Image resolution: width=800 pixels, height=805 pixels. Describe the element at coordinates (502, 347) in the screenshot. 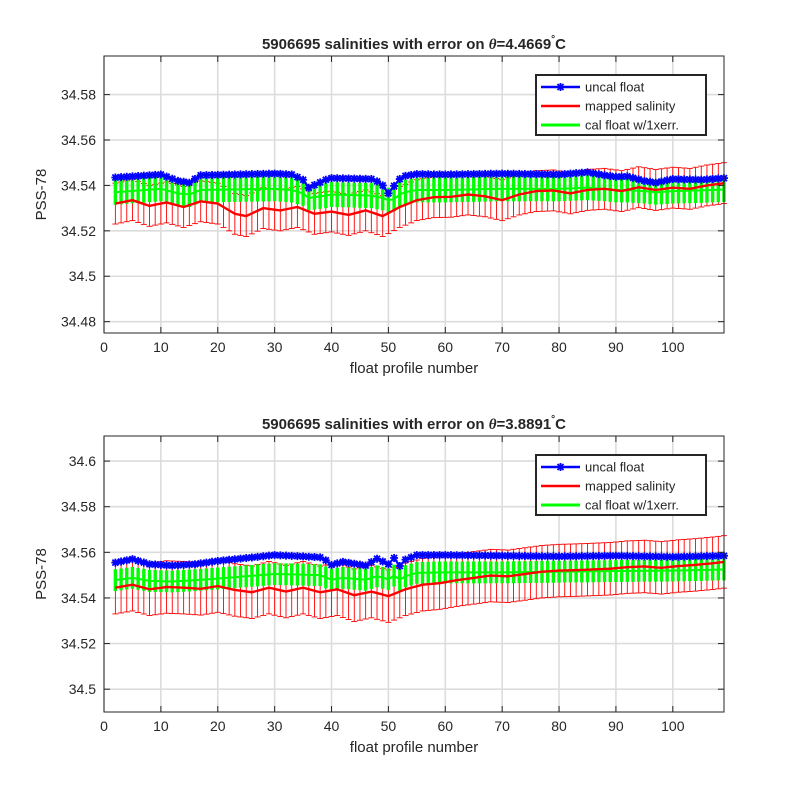

I see `x-tick-label: 70` at that location.